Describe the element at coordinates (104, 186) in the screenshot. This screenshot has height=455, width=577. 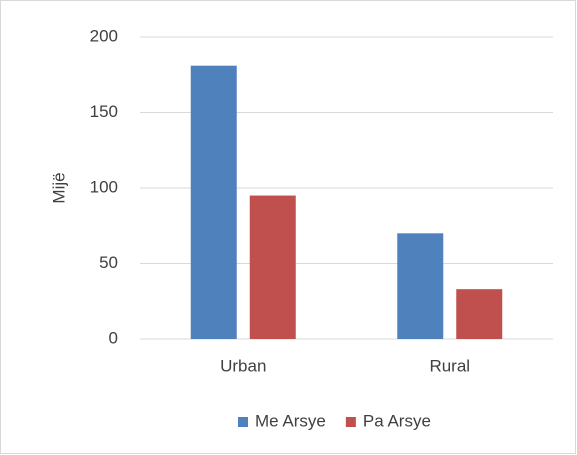
I see `y-tick-label: 100` at that location.